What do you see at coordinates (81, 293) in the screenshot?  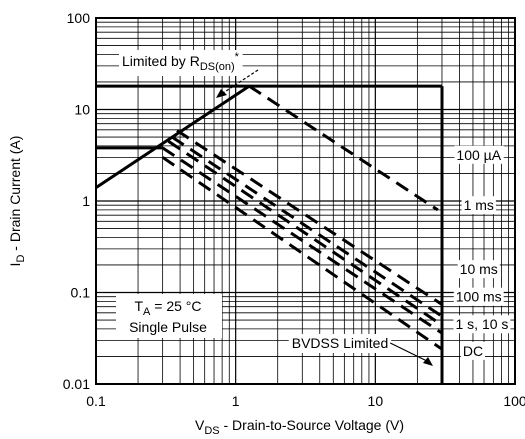 I see `y-tick-label: 0.1` at bounding box center [81, 293].